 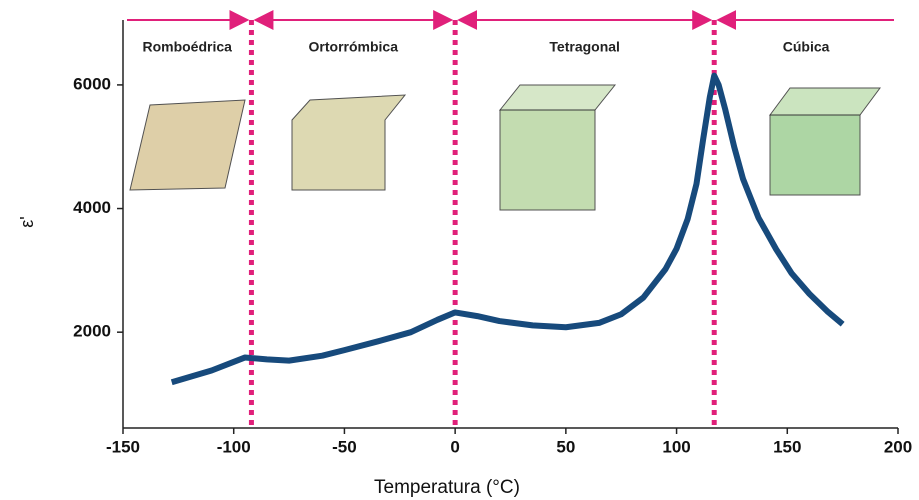 What do you see at coordinates (187, 47) in the screenshot?
I see `phase-label: Romboédrica` at bounding box center [187, 47].